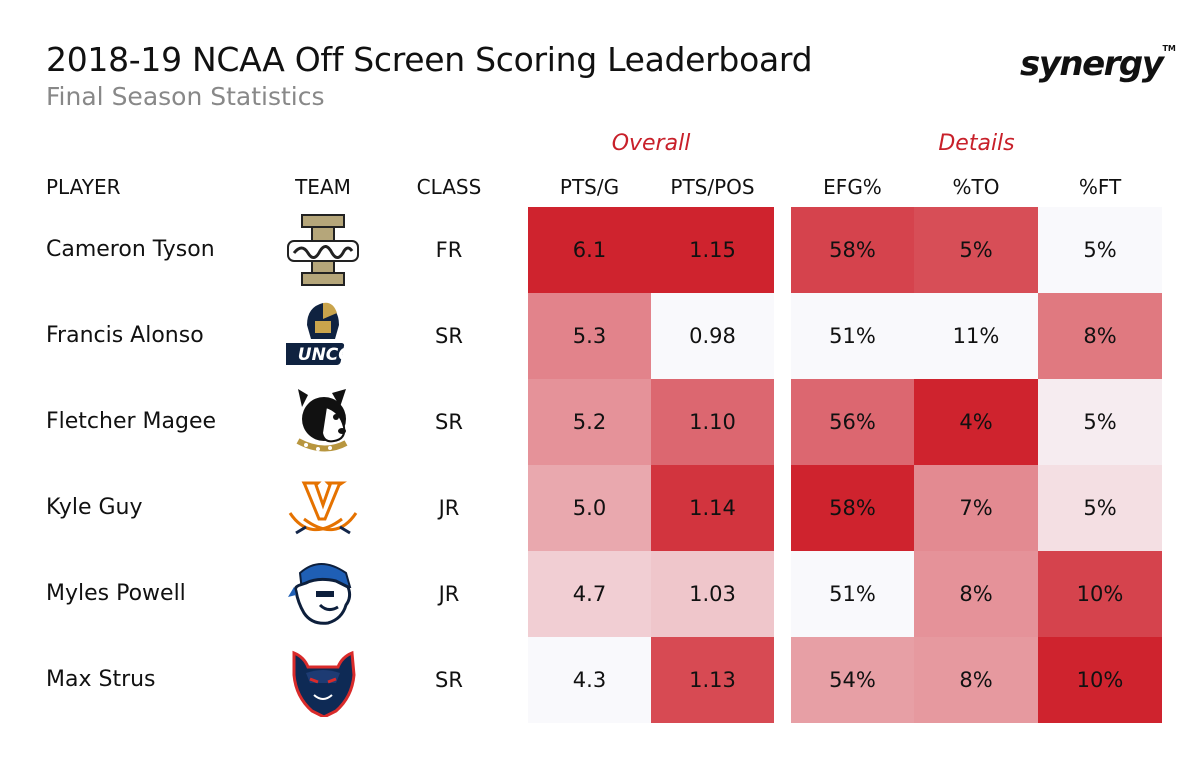 The image size is (1200, 769). Describe the element at coordinates (449, 250) in the screenshot. I see `class-value: FR` at that location.